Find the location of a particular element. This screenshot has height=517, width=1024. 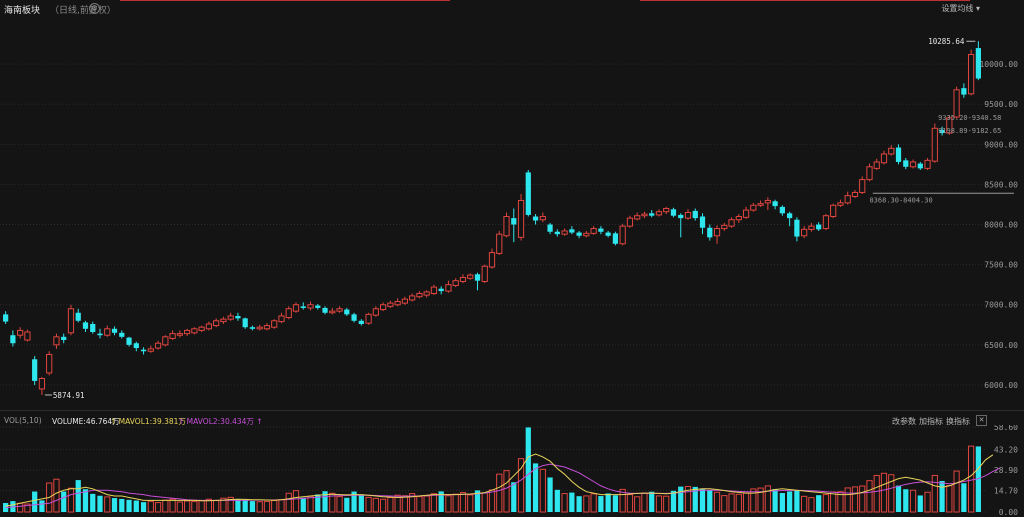

chart-title: 海南板块 is located at coordinates (22, 11).